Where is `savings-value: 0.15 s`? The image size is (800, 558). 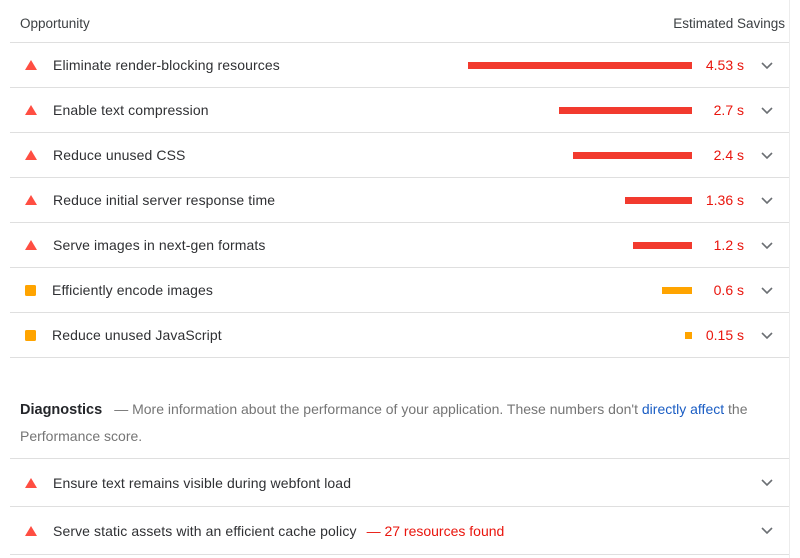
savings-value: 0.15 s is located at coordinates (724, 335).